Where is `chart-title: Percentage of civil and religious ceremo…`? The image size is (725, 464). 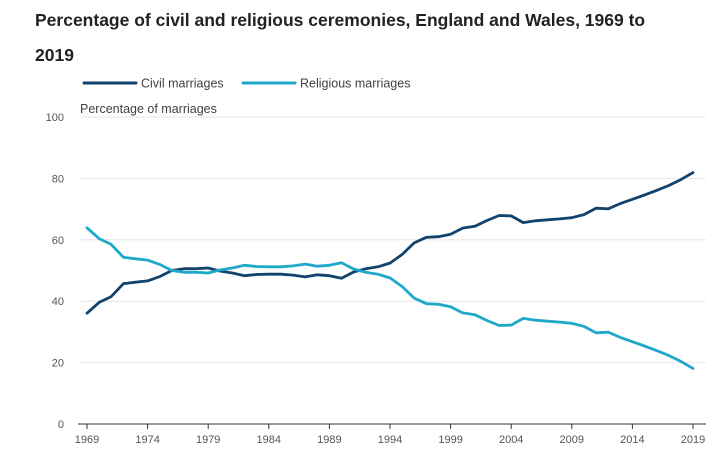 chart-title: Percentage of civil and religious ceremo… is located at coordinates (340, 37).